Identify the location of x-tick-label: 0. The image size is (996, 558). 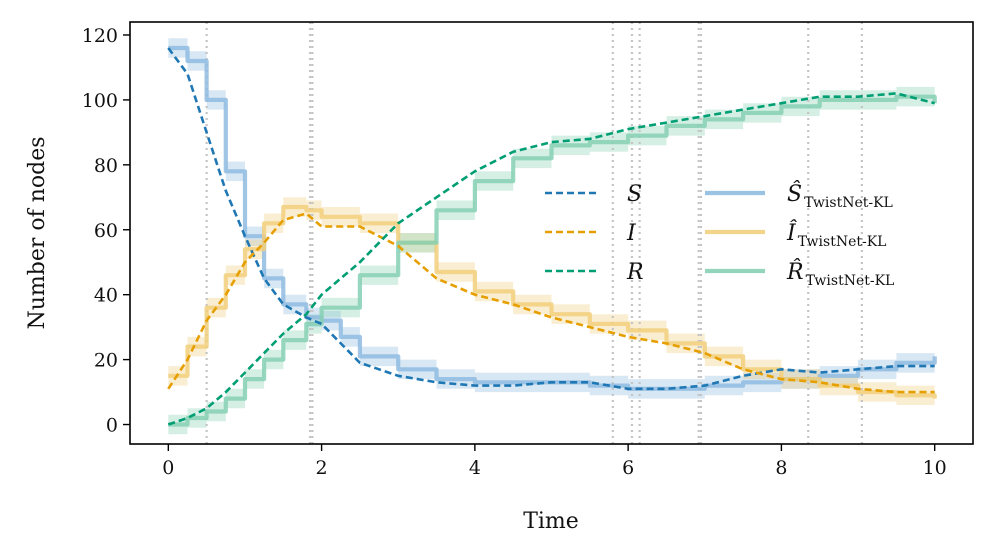
(168, 468).